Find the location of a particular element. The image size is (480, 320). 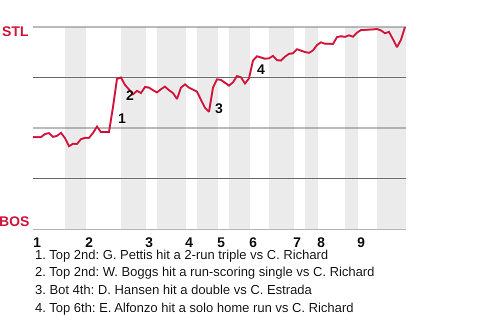

x-tick-label: 2 is located at coordinates (89, 242).